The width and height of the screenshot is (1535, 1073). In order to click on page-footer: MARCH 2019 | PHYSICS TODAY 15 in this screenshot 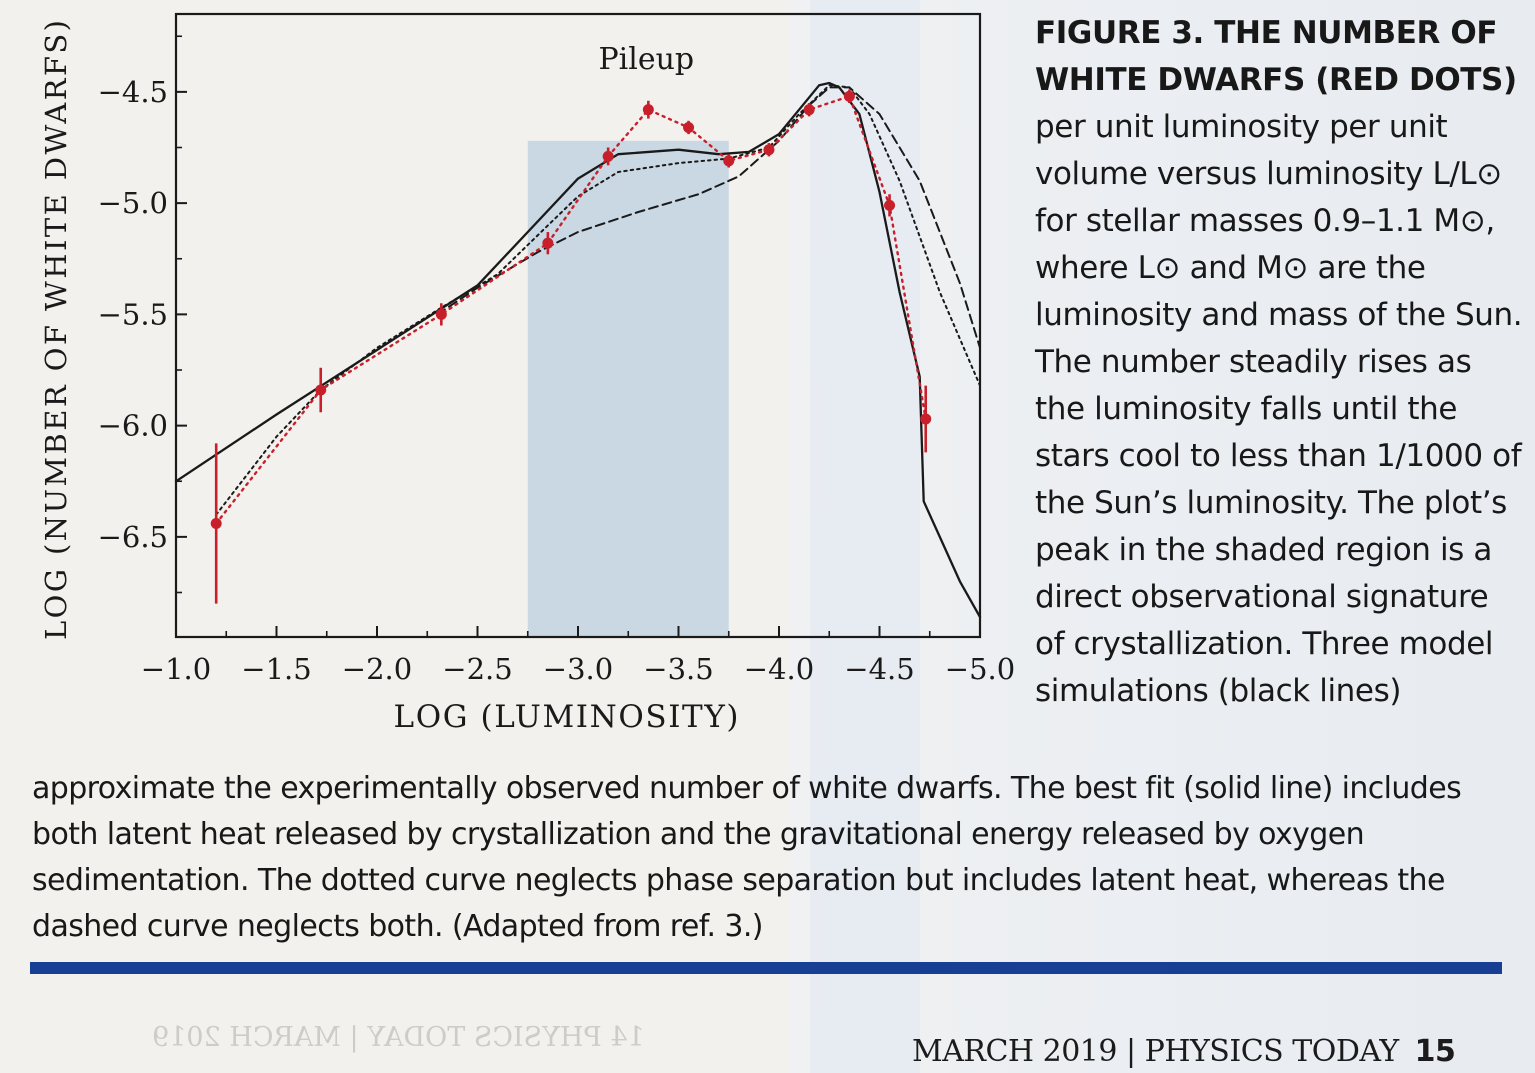, I will do `click(1184, 1051)`.